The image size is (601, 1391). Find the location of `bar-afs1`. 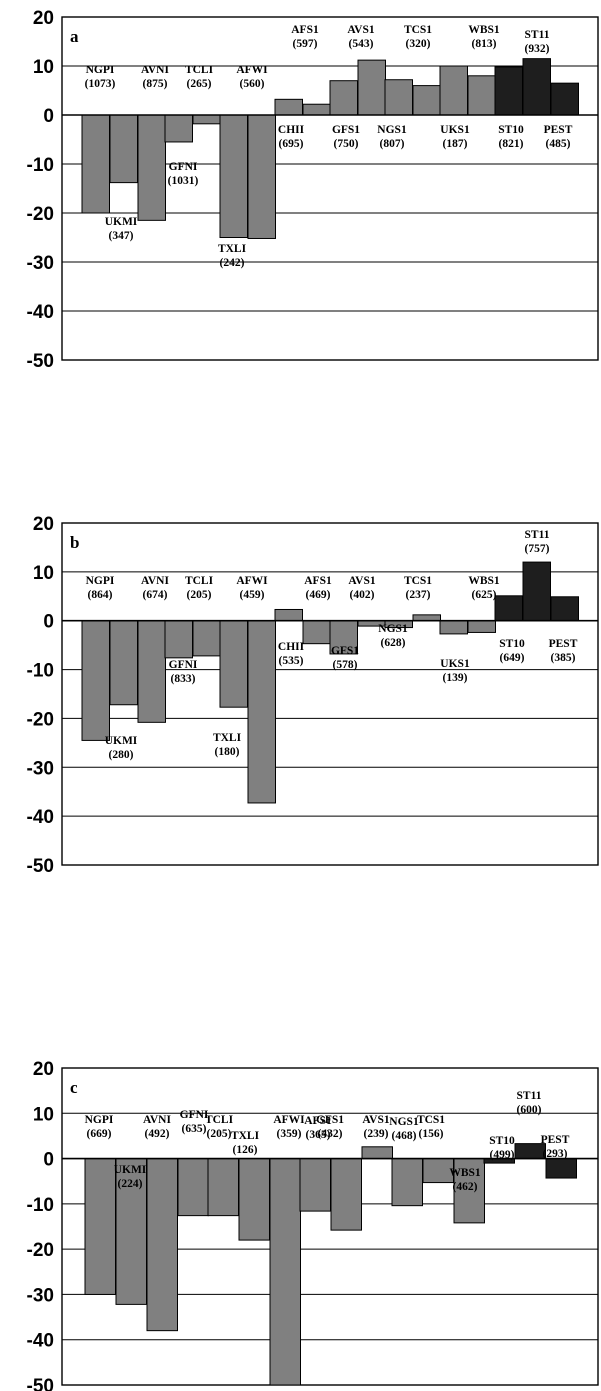

bar-afs1 is located at coordinates (315, 1185).